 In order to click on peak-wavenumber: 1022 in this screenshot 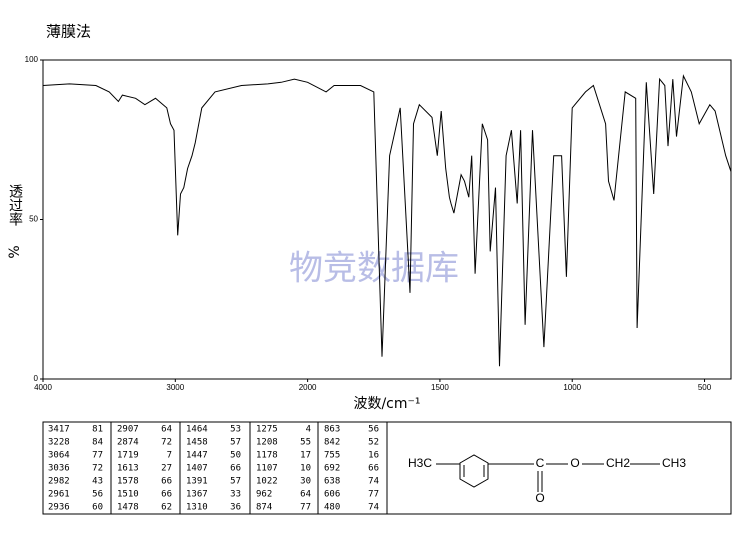, I will do `click(267, 482)`.